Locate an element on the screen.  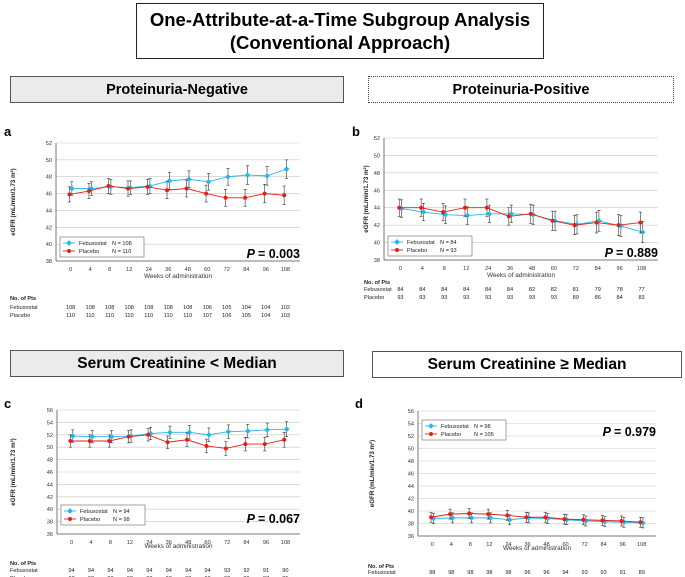
header-creatinine-above-median: Serum Creatinine ≥ Median is located at coordinates (527, 364).